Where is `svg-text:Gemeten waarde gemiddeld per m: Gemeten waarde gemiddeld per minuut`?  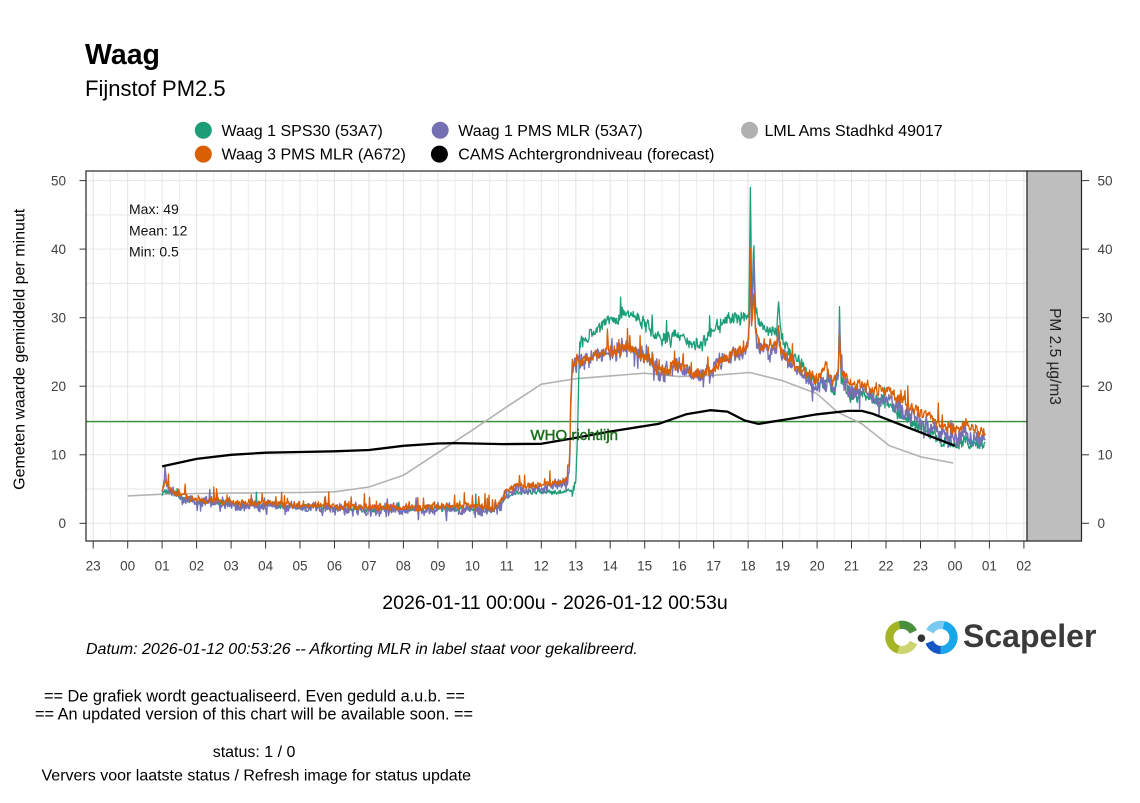
svg-text:Gemeten waarde gemiddeld per m: Gemeten waarde gemiddeld per minuut is located at coordinates (20, 349).